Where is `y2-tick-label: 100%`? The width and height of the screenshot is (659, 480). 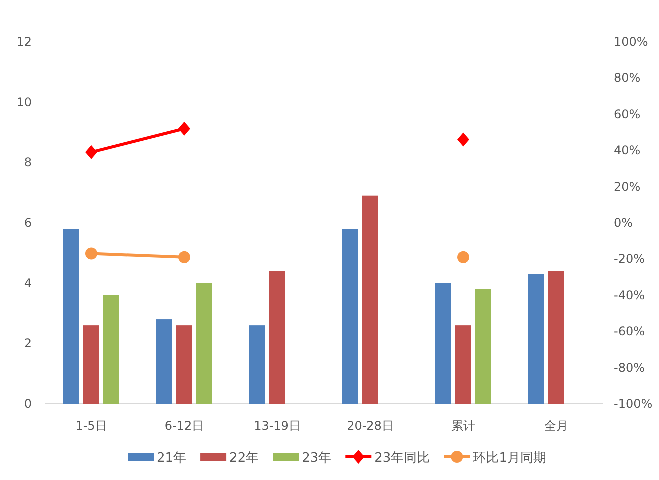
y2-tick-label: 100% is located at coordinates (631, 42).